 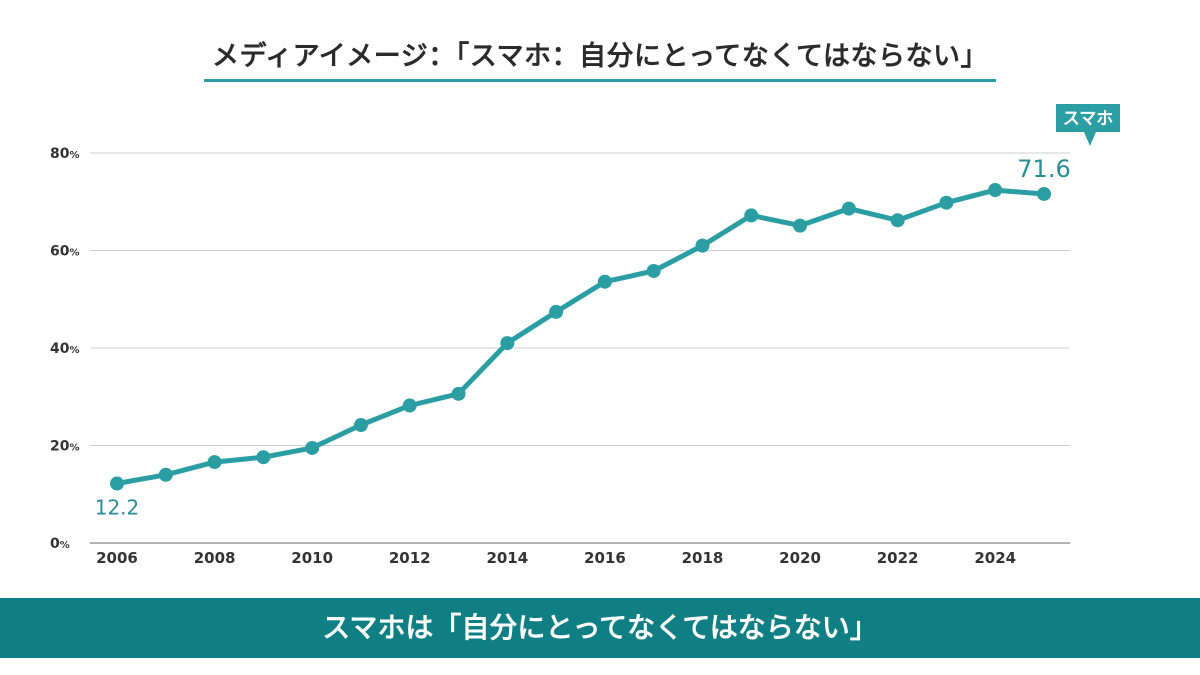 I want to click on series-callout: スマホ, so click(x=1088, y=124).